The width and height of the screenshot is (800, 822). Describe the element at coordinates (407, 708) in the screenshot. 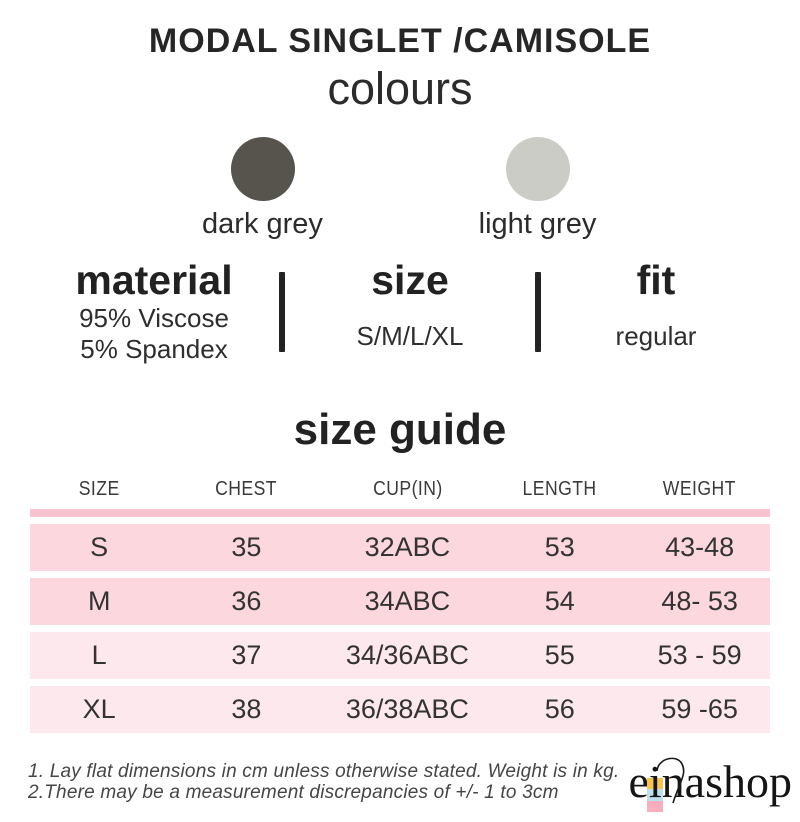

I see `cell-cup: 36/38ABC` at that location.